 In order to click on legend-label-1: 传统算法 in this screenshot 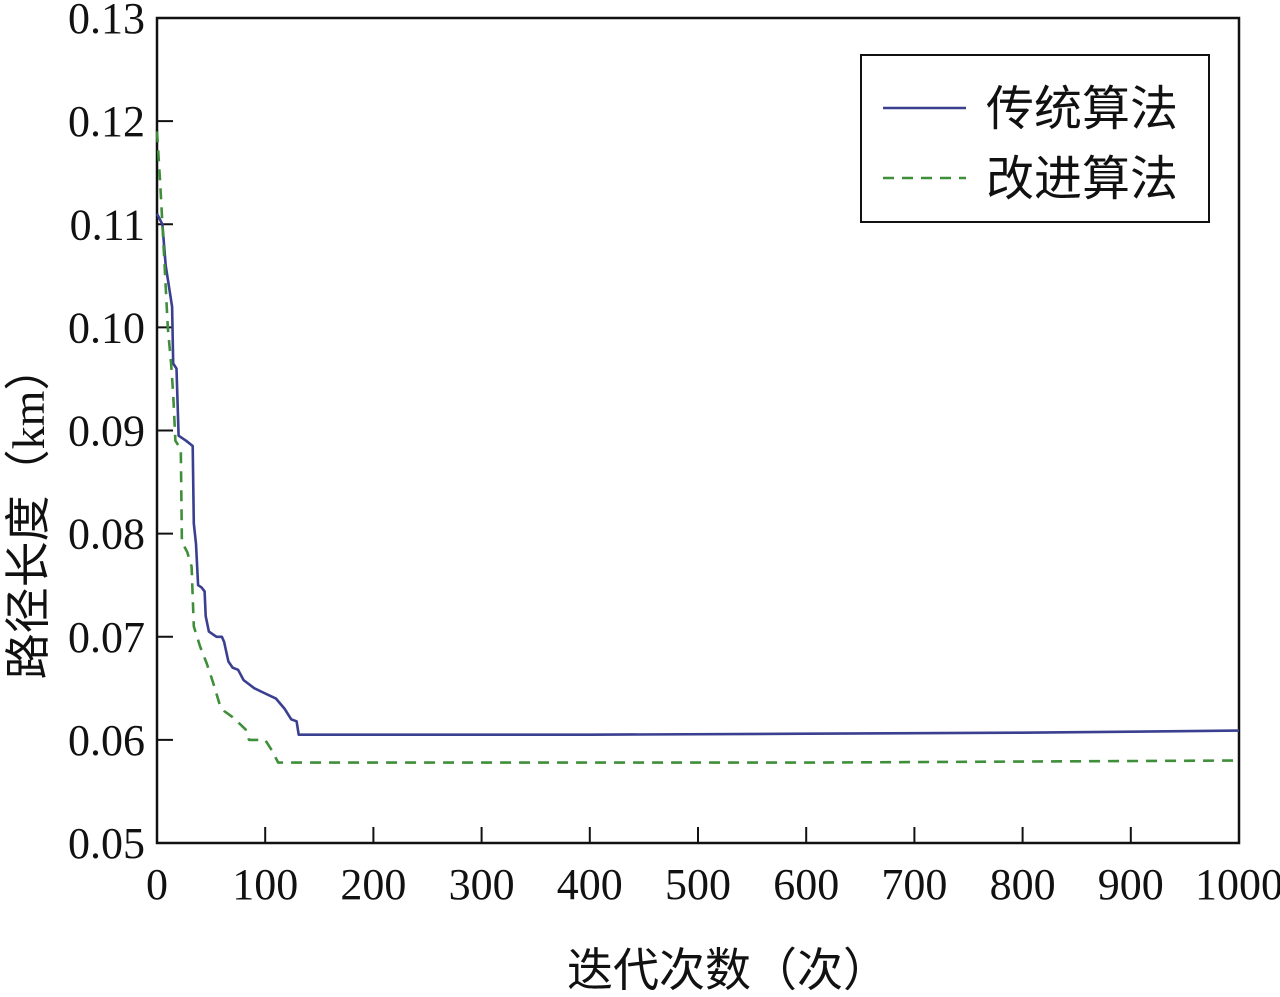, I will do `click(1082, 109)`.